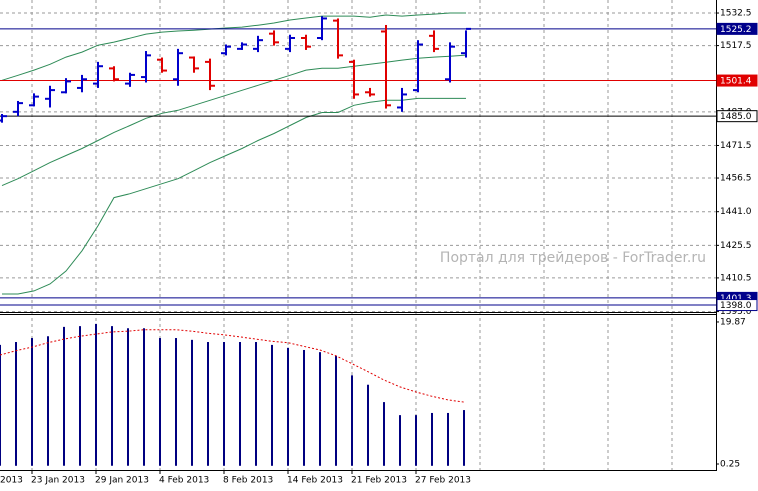  What do you see at coordinates (736, 246) in the screenshot?
I see `y-tick-label: 1425.5` at bounding box center [736, 246].